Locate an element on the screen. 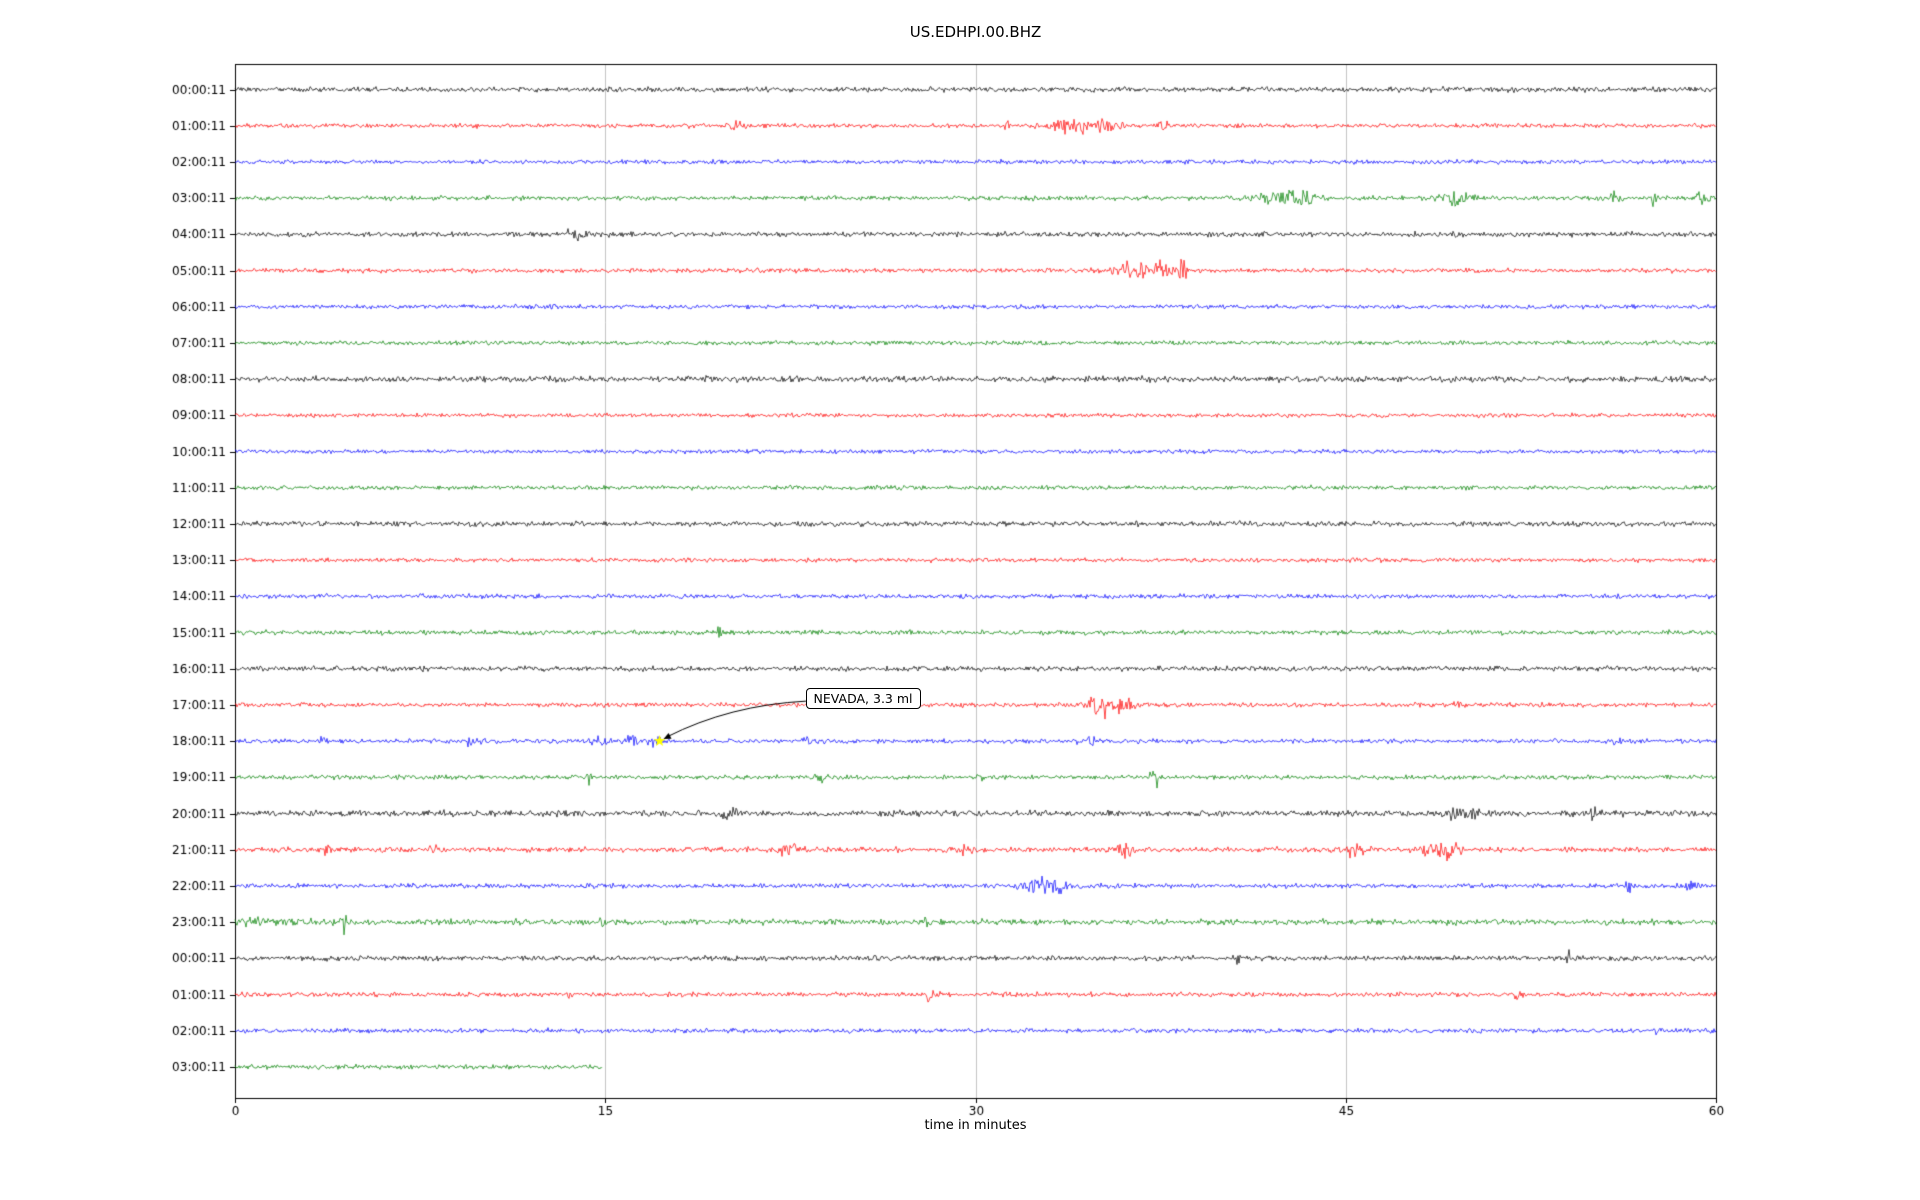 The image size is (1920, 1200). chart-title: US.EDHPI.00.BHZ is located at coordinates (975, 32).